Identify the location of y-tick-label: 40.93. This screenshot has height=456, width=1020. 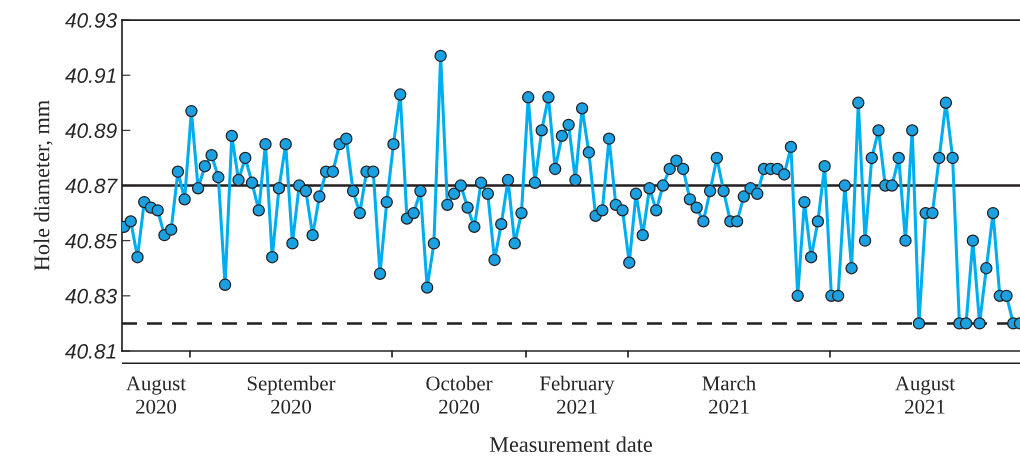
(91, 20).